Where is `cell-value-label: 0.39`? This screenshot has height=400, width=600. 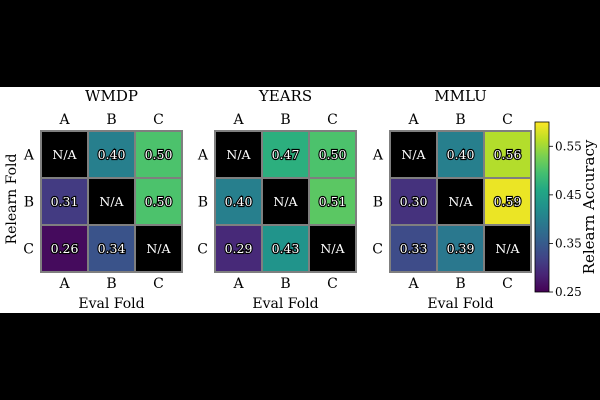 cell-value-label: 0.39 is located at coordinates (461, 248).